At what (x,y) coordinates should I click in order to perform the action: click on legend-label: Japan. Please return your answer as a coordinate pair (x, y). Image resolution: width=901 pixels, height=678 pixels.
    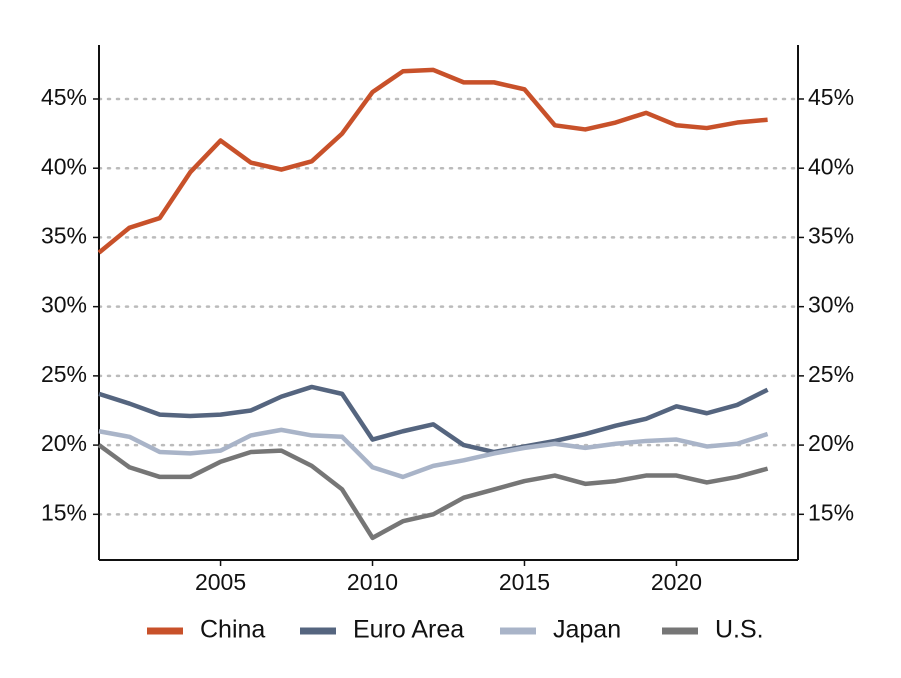
    Looking at the image, I should click on (587, 630).